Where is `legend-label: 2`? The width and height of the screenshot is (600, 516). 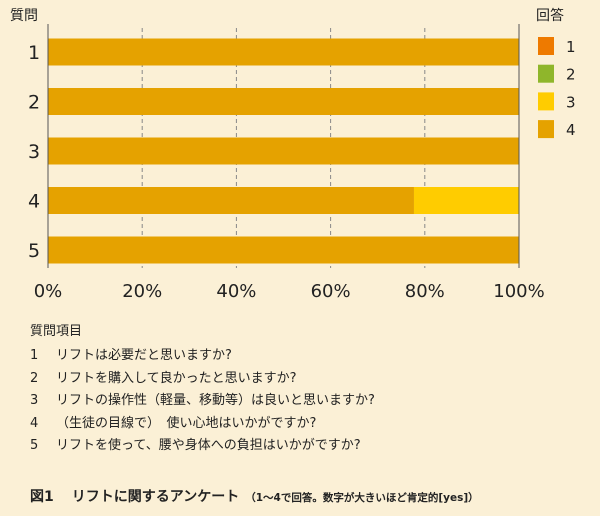 legend-label: 2 is located at coordinates (571, 75).